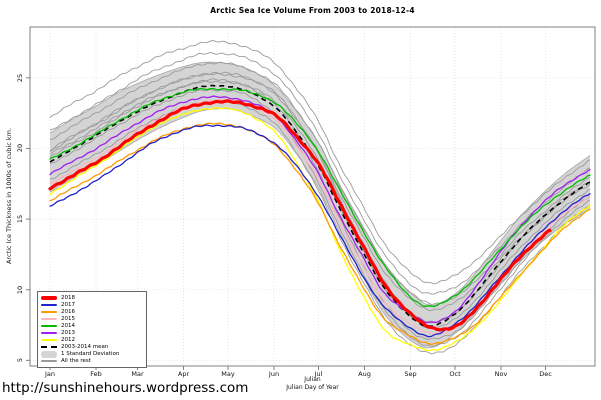  Describe the element at coordinates (92, 325) in the screenshot. I see `legend-item-2014: 2014` at that location.